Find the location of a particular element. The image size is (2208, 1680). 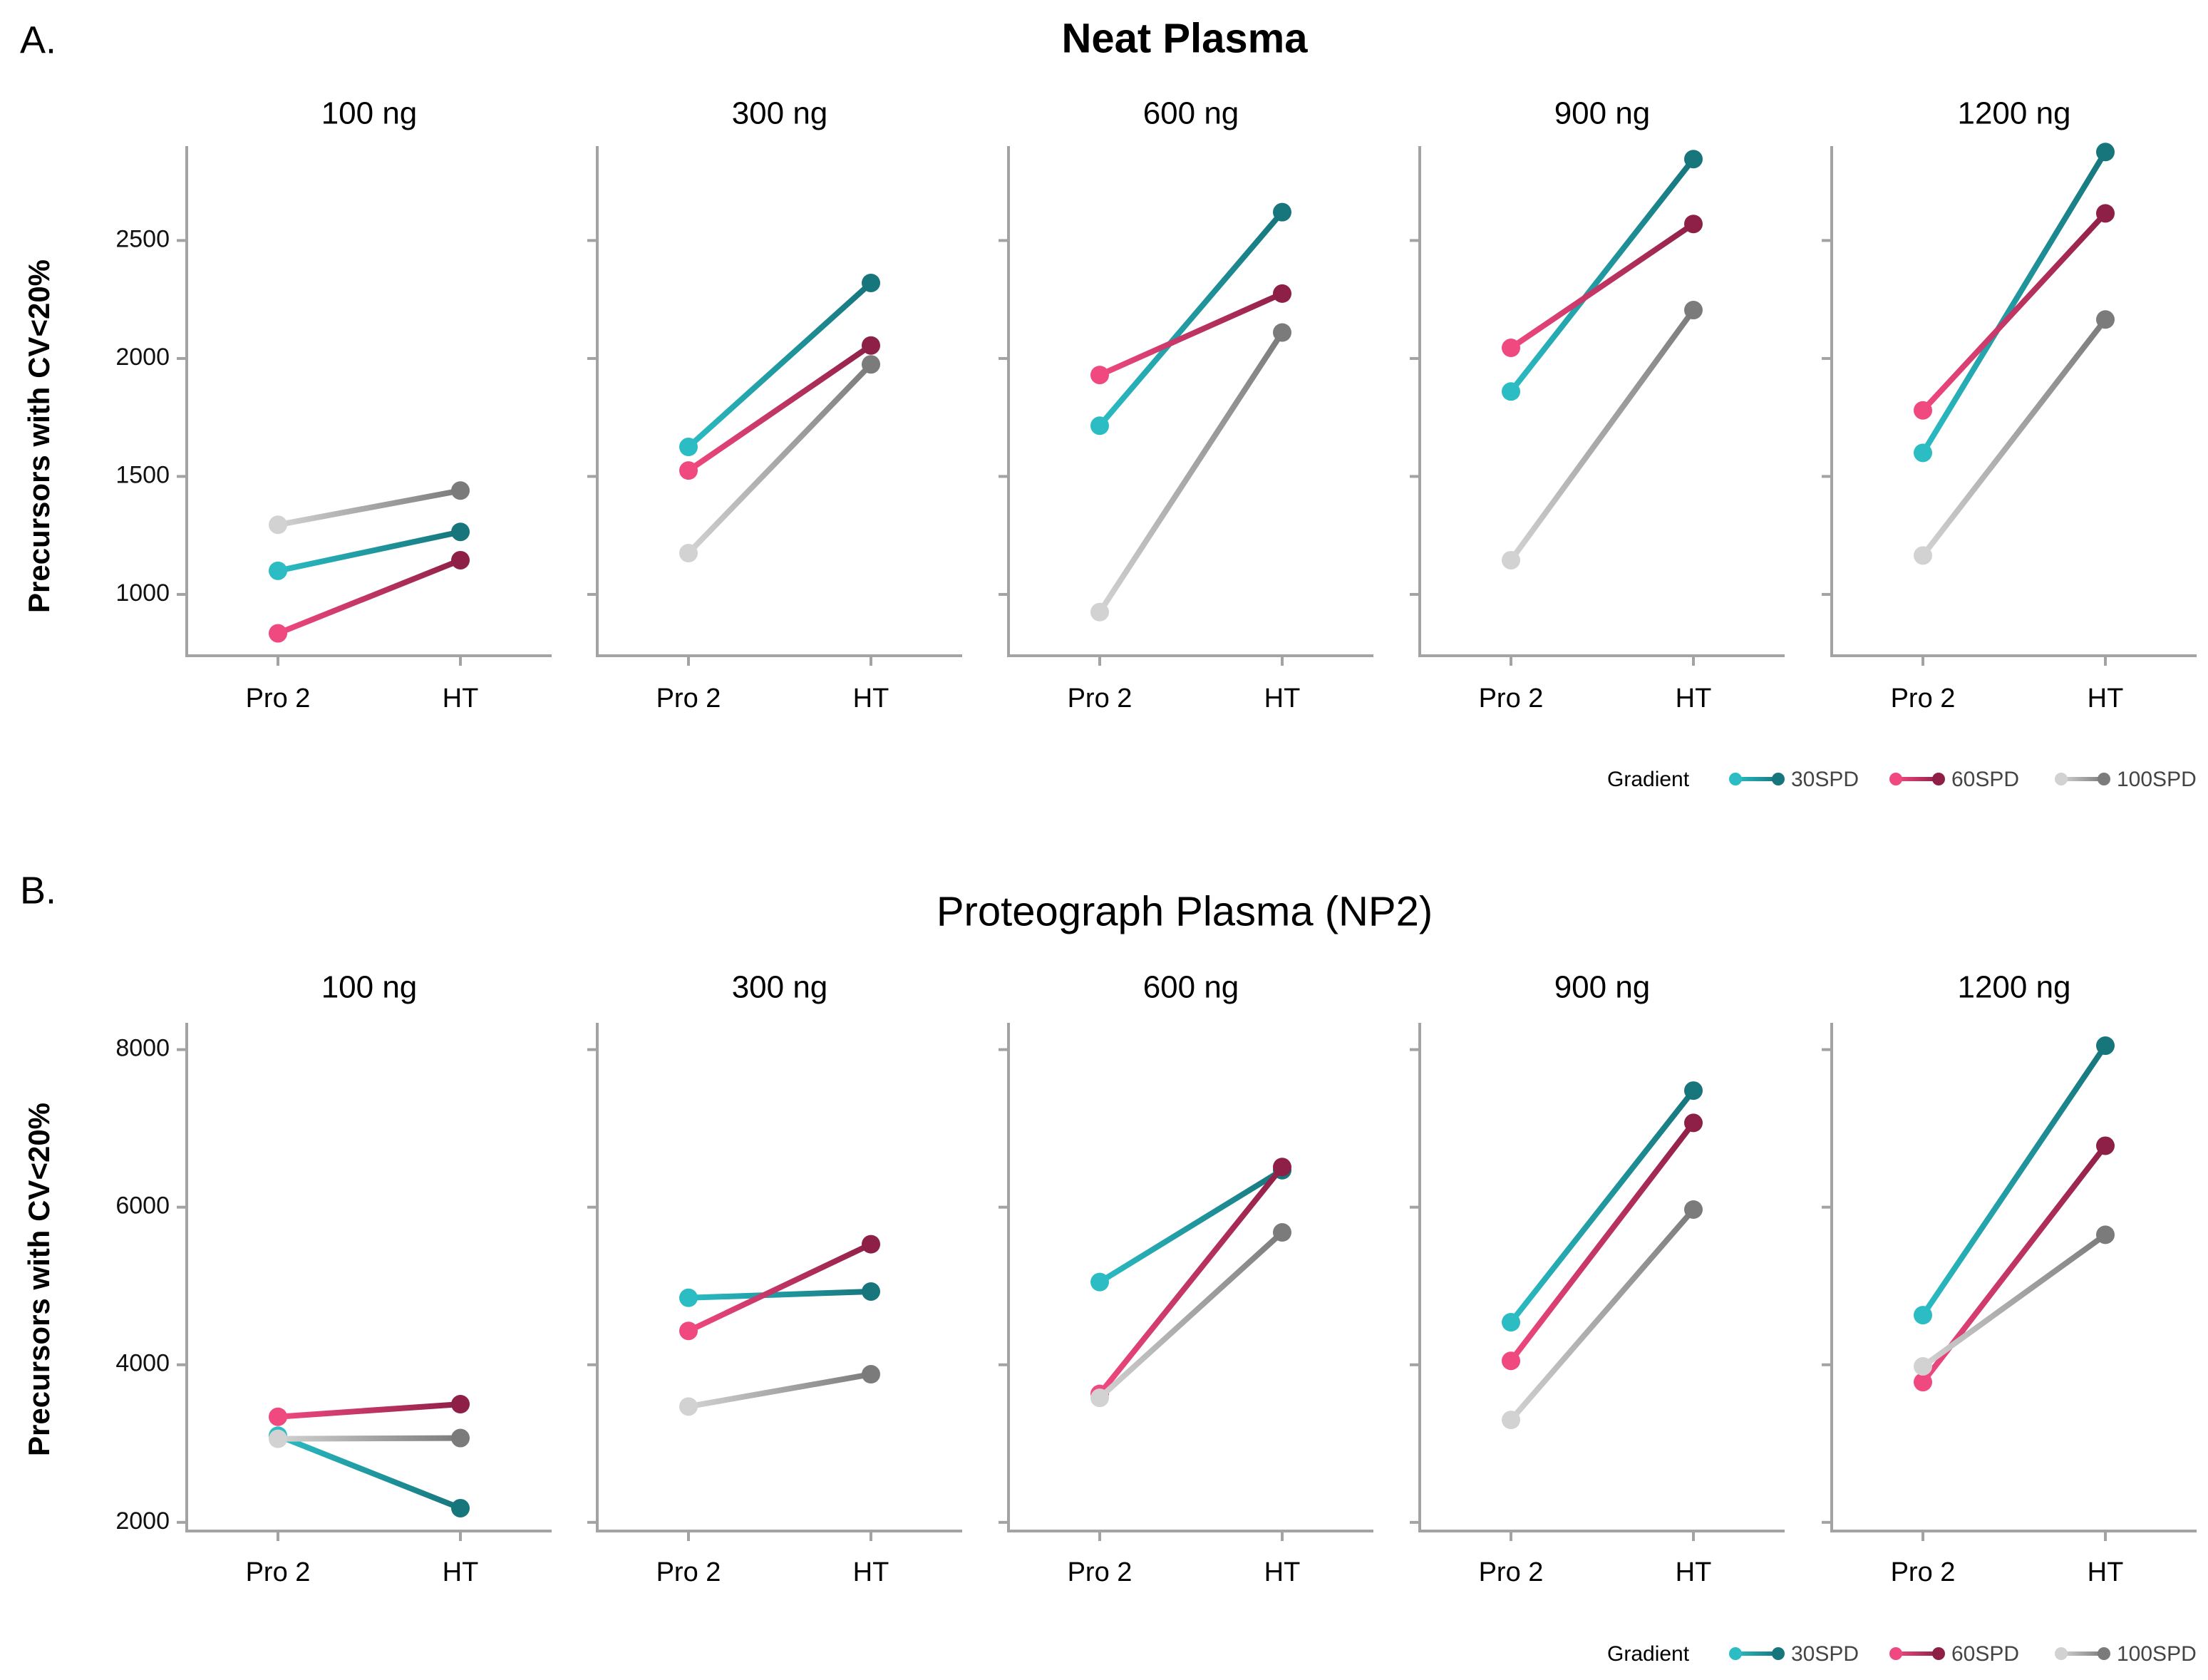

y-tick-label: 1000 is located at coordinates (142, 593).